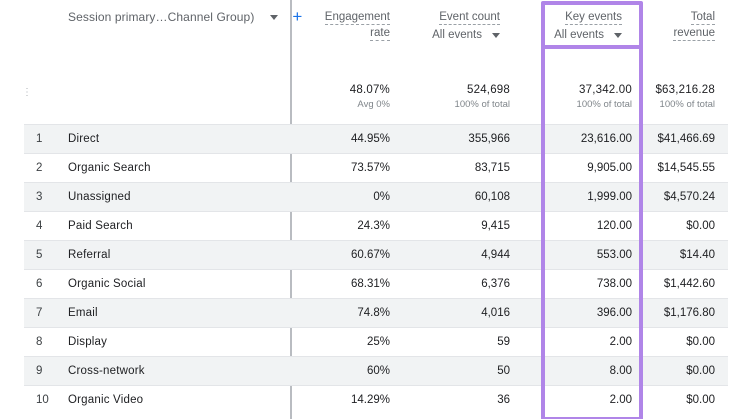 Image resolution: width=750 pixels, height=419 pixels. I want to click on row-engagement: 25%, so click(378, 342).